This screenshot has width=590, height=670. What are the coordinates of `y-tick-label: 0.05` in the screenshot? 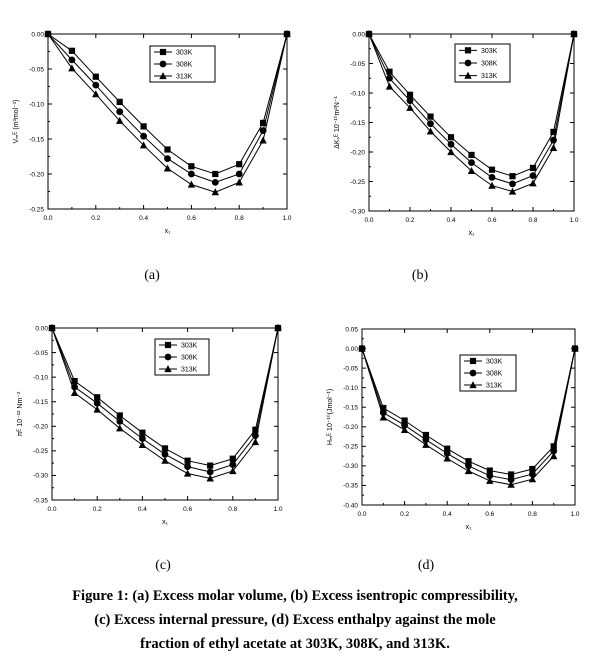 It's located at (351, 329).